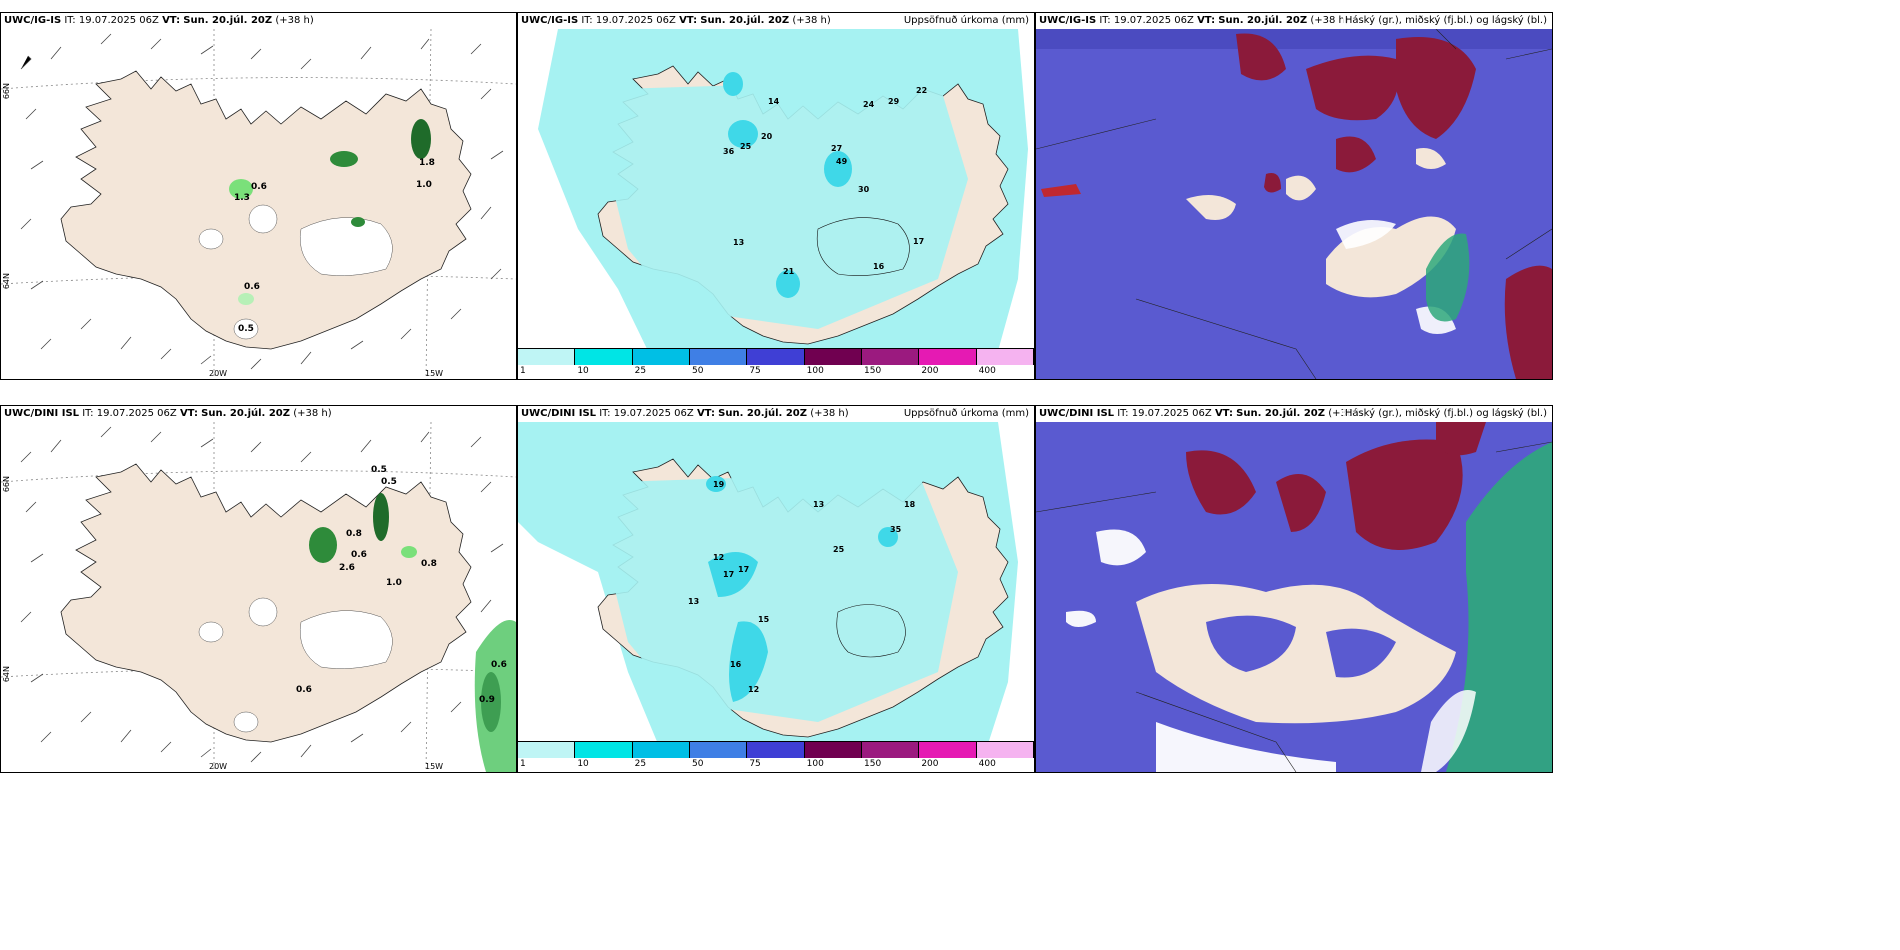  What do you see at coordinates (842, 161) in the screenshot?
I see `value-label: 49` at bounding box center [842, 161].